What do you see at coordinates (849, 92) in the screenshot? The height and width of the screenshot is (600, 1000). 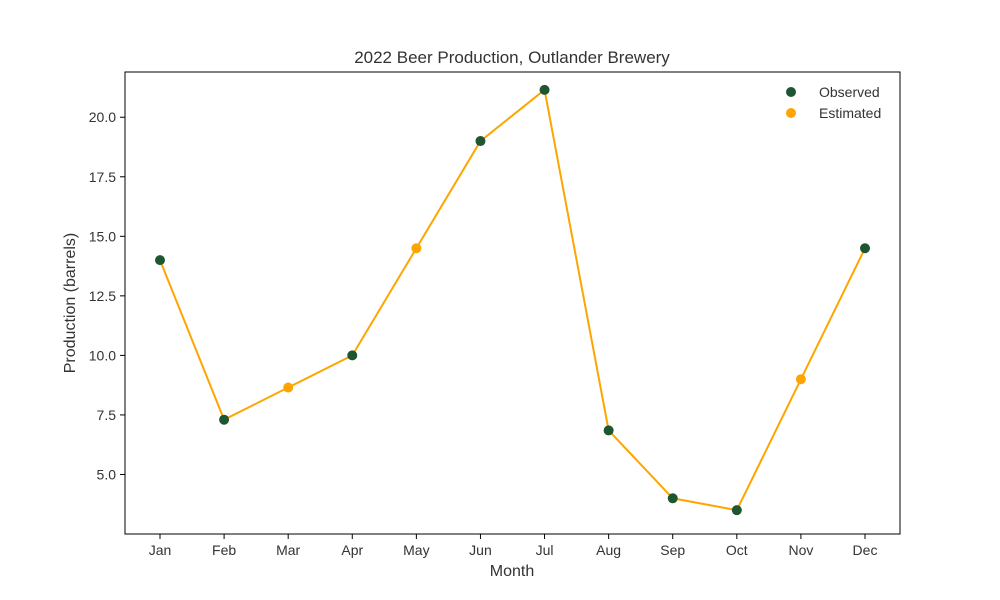 I see `legend-label: Observed` at bounding box center [849, 92].